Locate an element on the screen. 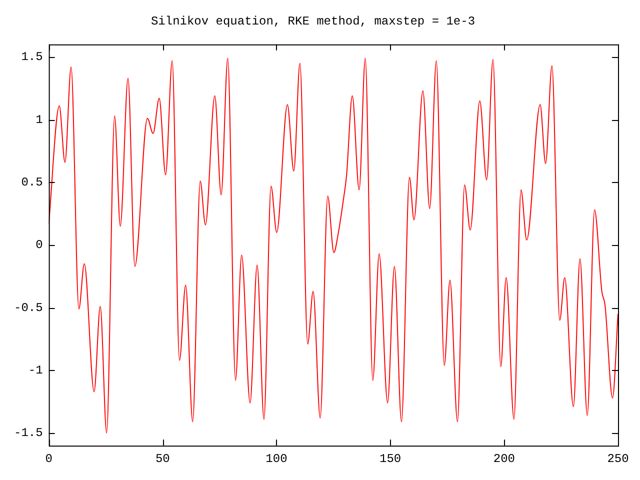  y-tick-label: 0.5 is located at coordinates (32, 182).